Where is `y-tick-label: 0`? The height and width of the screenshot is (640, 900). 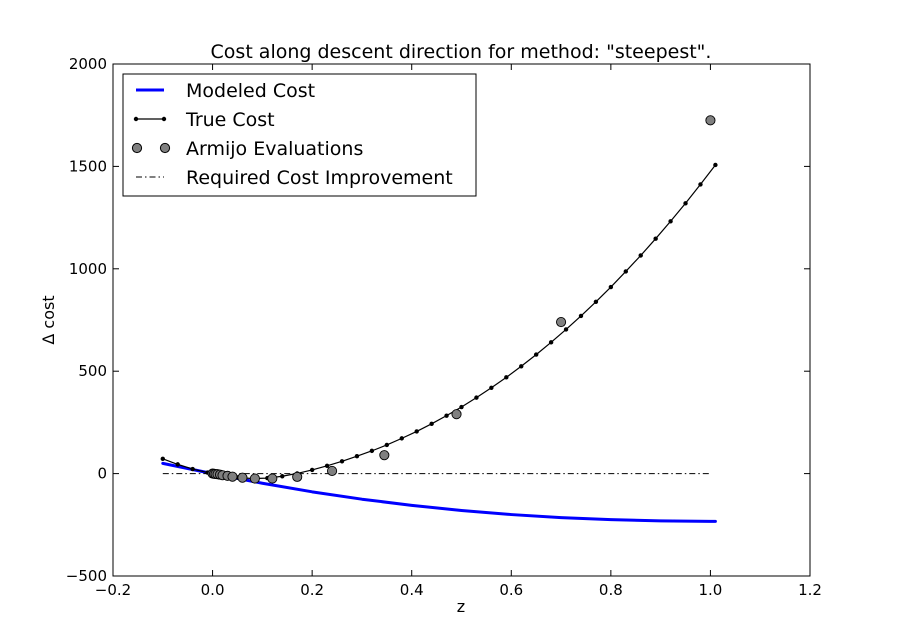
y-tick-label: 0 is located at coordinates (102, 474).